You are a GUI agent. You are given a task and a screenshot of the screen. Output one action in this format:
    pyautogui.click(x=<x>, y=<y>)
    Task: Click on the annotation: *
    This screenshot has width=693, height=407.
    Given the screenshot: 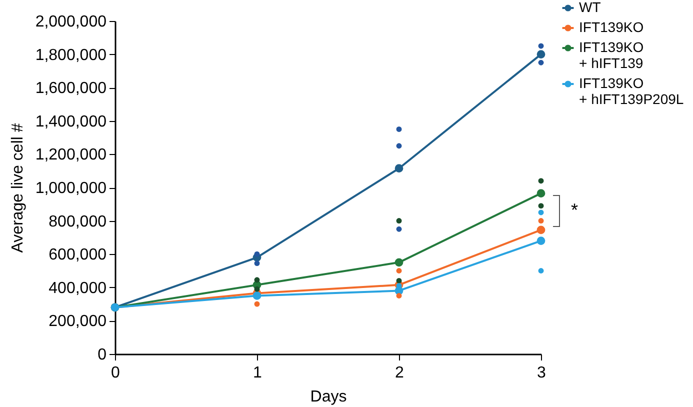 What is the action you would take?
    pyautogui.click(x=574, y=210)
    